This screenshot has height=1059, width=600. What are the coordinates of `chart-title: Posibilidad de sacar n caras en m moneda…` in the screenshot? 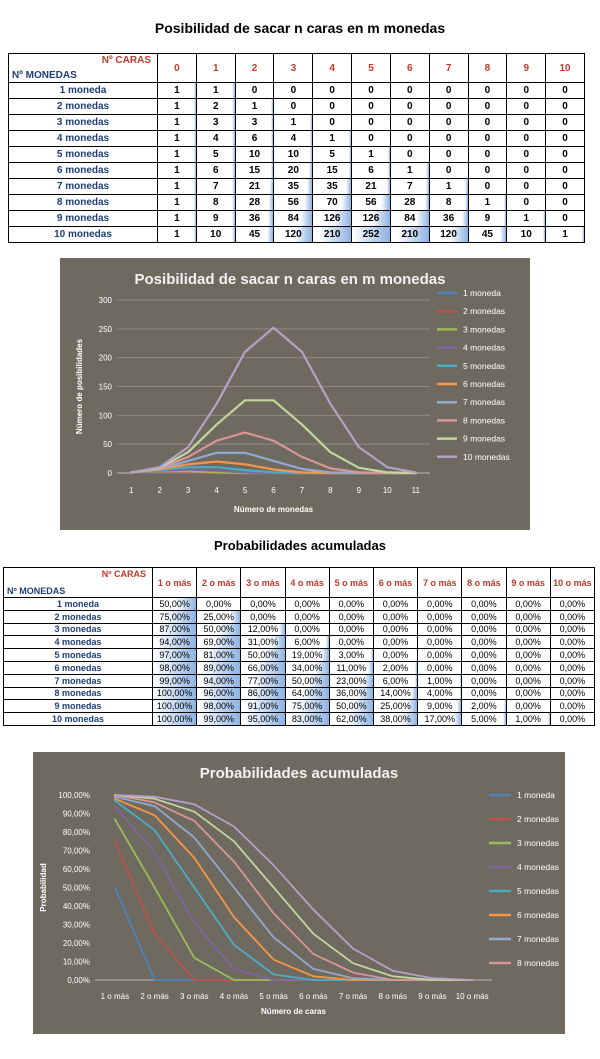 It's located at (290, 279).